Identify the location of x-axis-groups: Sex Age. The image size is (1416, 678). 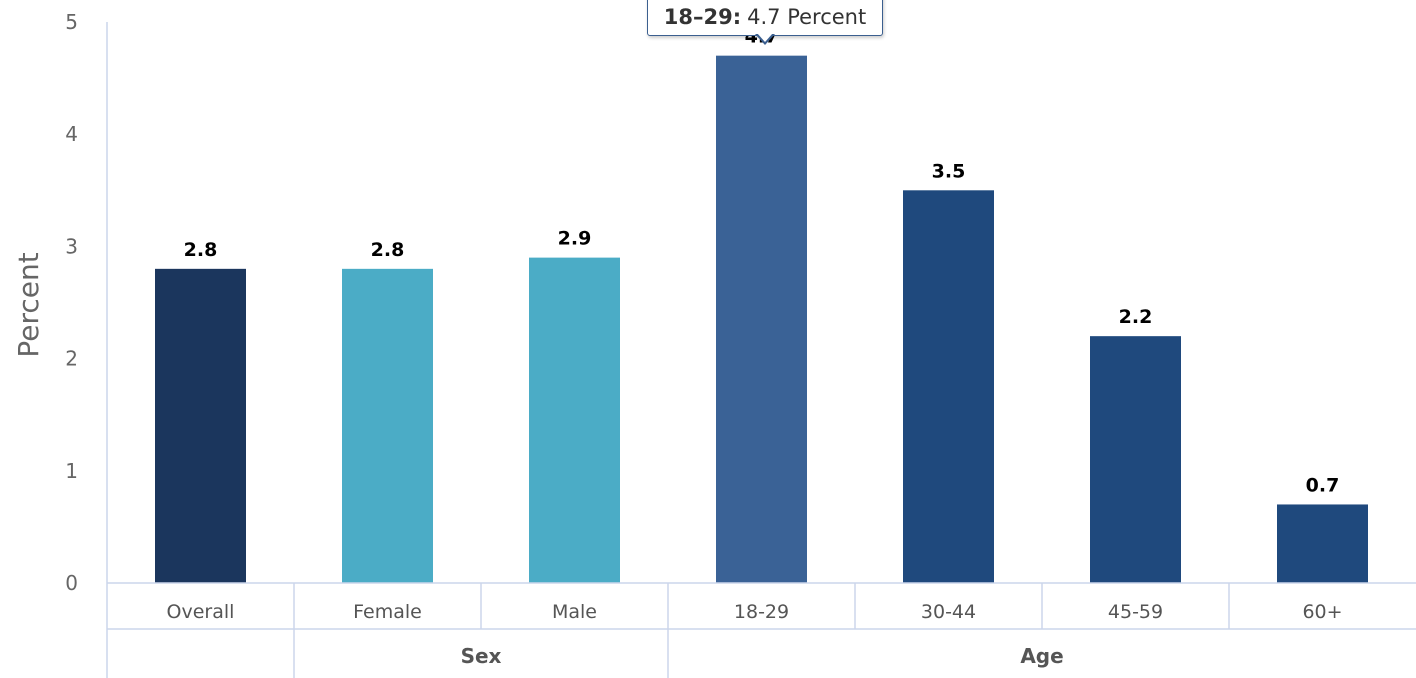
(678, 653).